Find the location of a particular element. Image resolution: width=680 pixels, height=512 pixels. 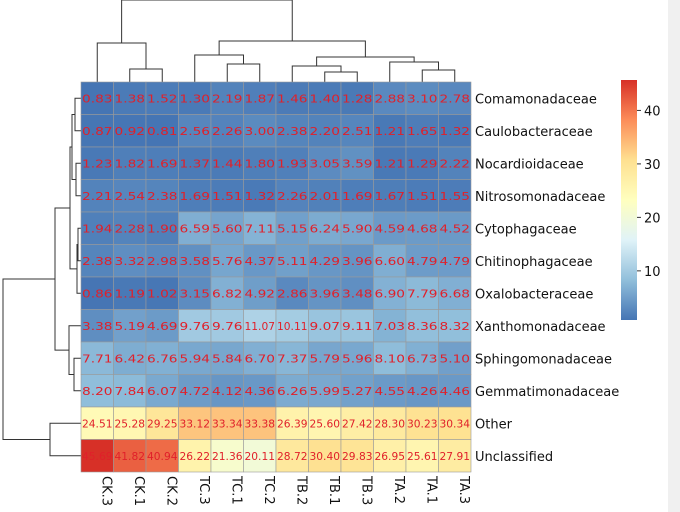

cell-value: 6.68 is located at coordinates (455, 293).